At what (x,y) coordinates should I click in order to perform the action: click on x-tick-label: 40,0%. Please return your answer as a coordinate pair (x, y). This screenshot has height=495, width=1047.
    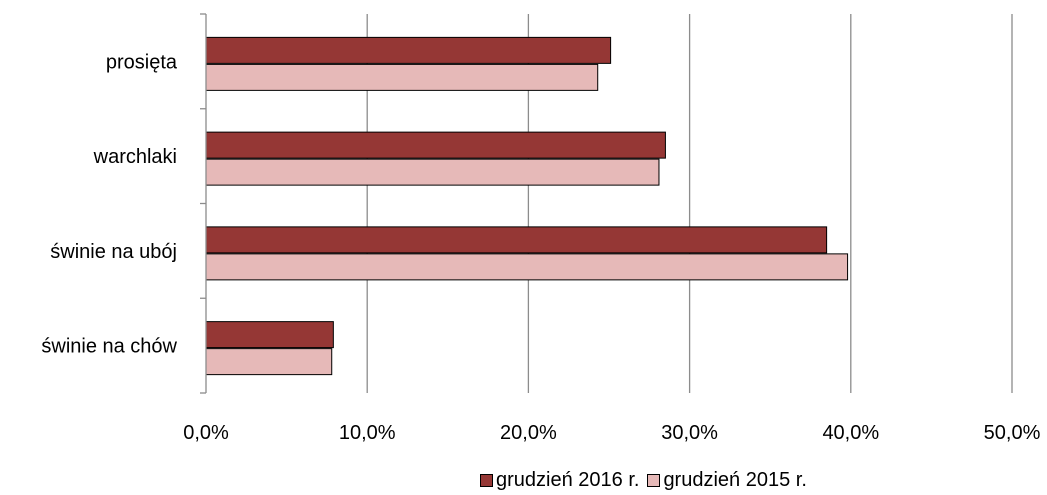
    Looking at the image, I should click on (850, 433).